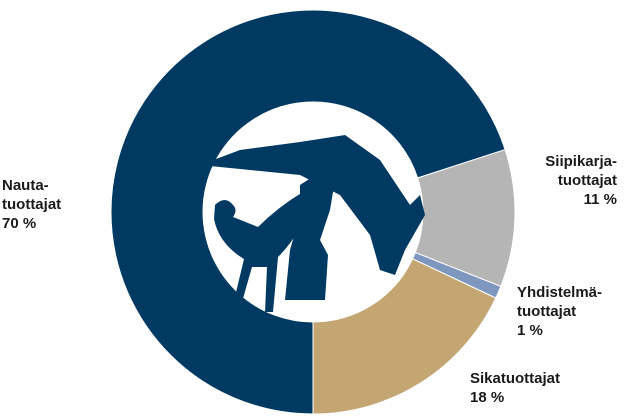 The height and width of the screenshot is (416, 625). I want to click on label-nauta: Nauta- tuottajat 70 %, so click(31, 204).